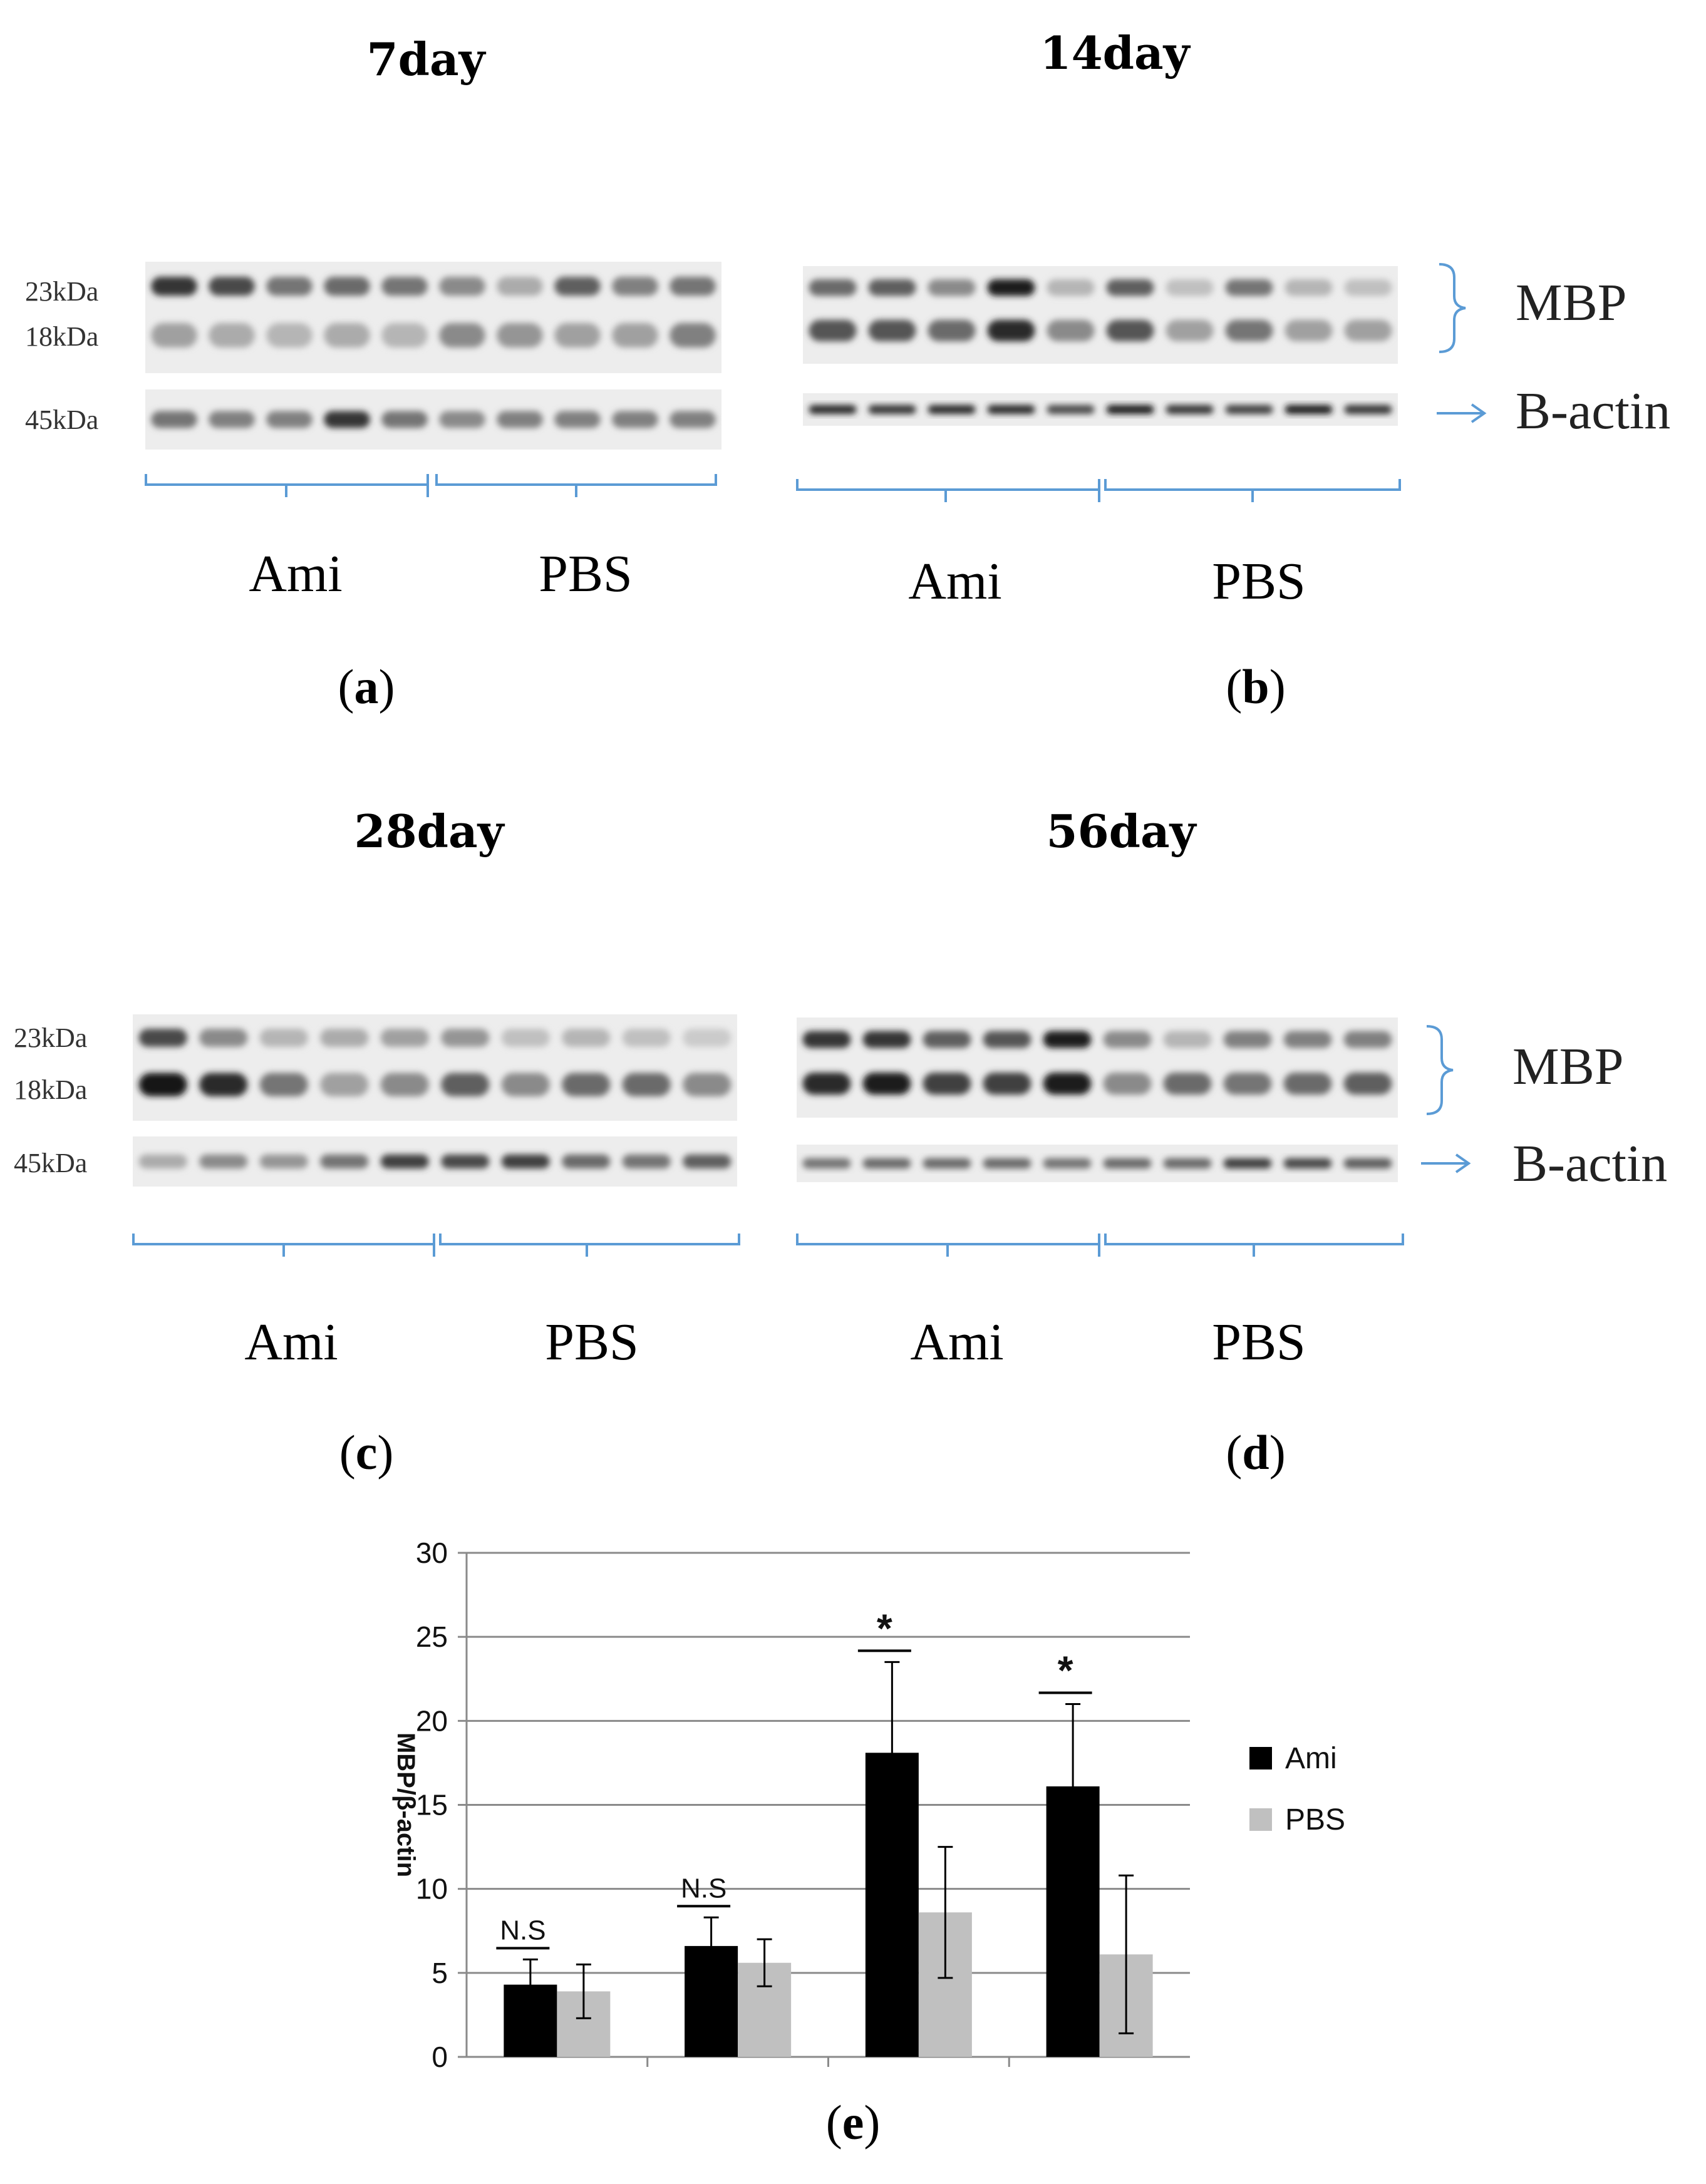 The height and width of the screenshot is (2184, 1706). I want to click on significance-label: N.S, so click(522, 1930).